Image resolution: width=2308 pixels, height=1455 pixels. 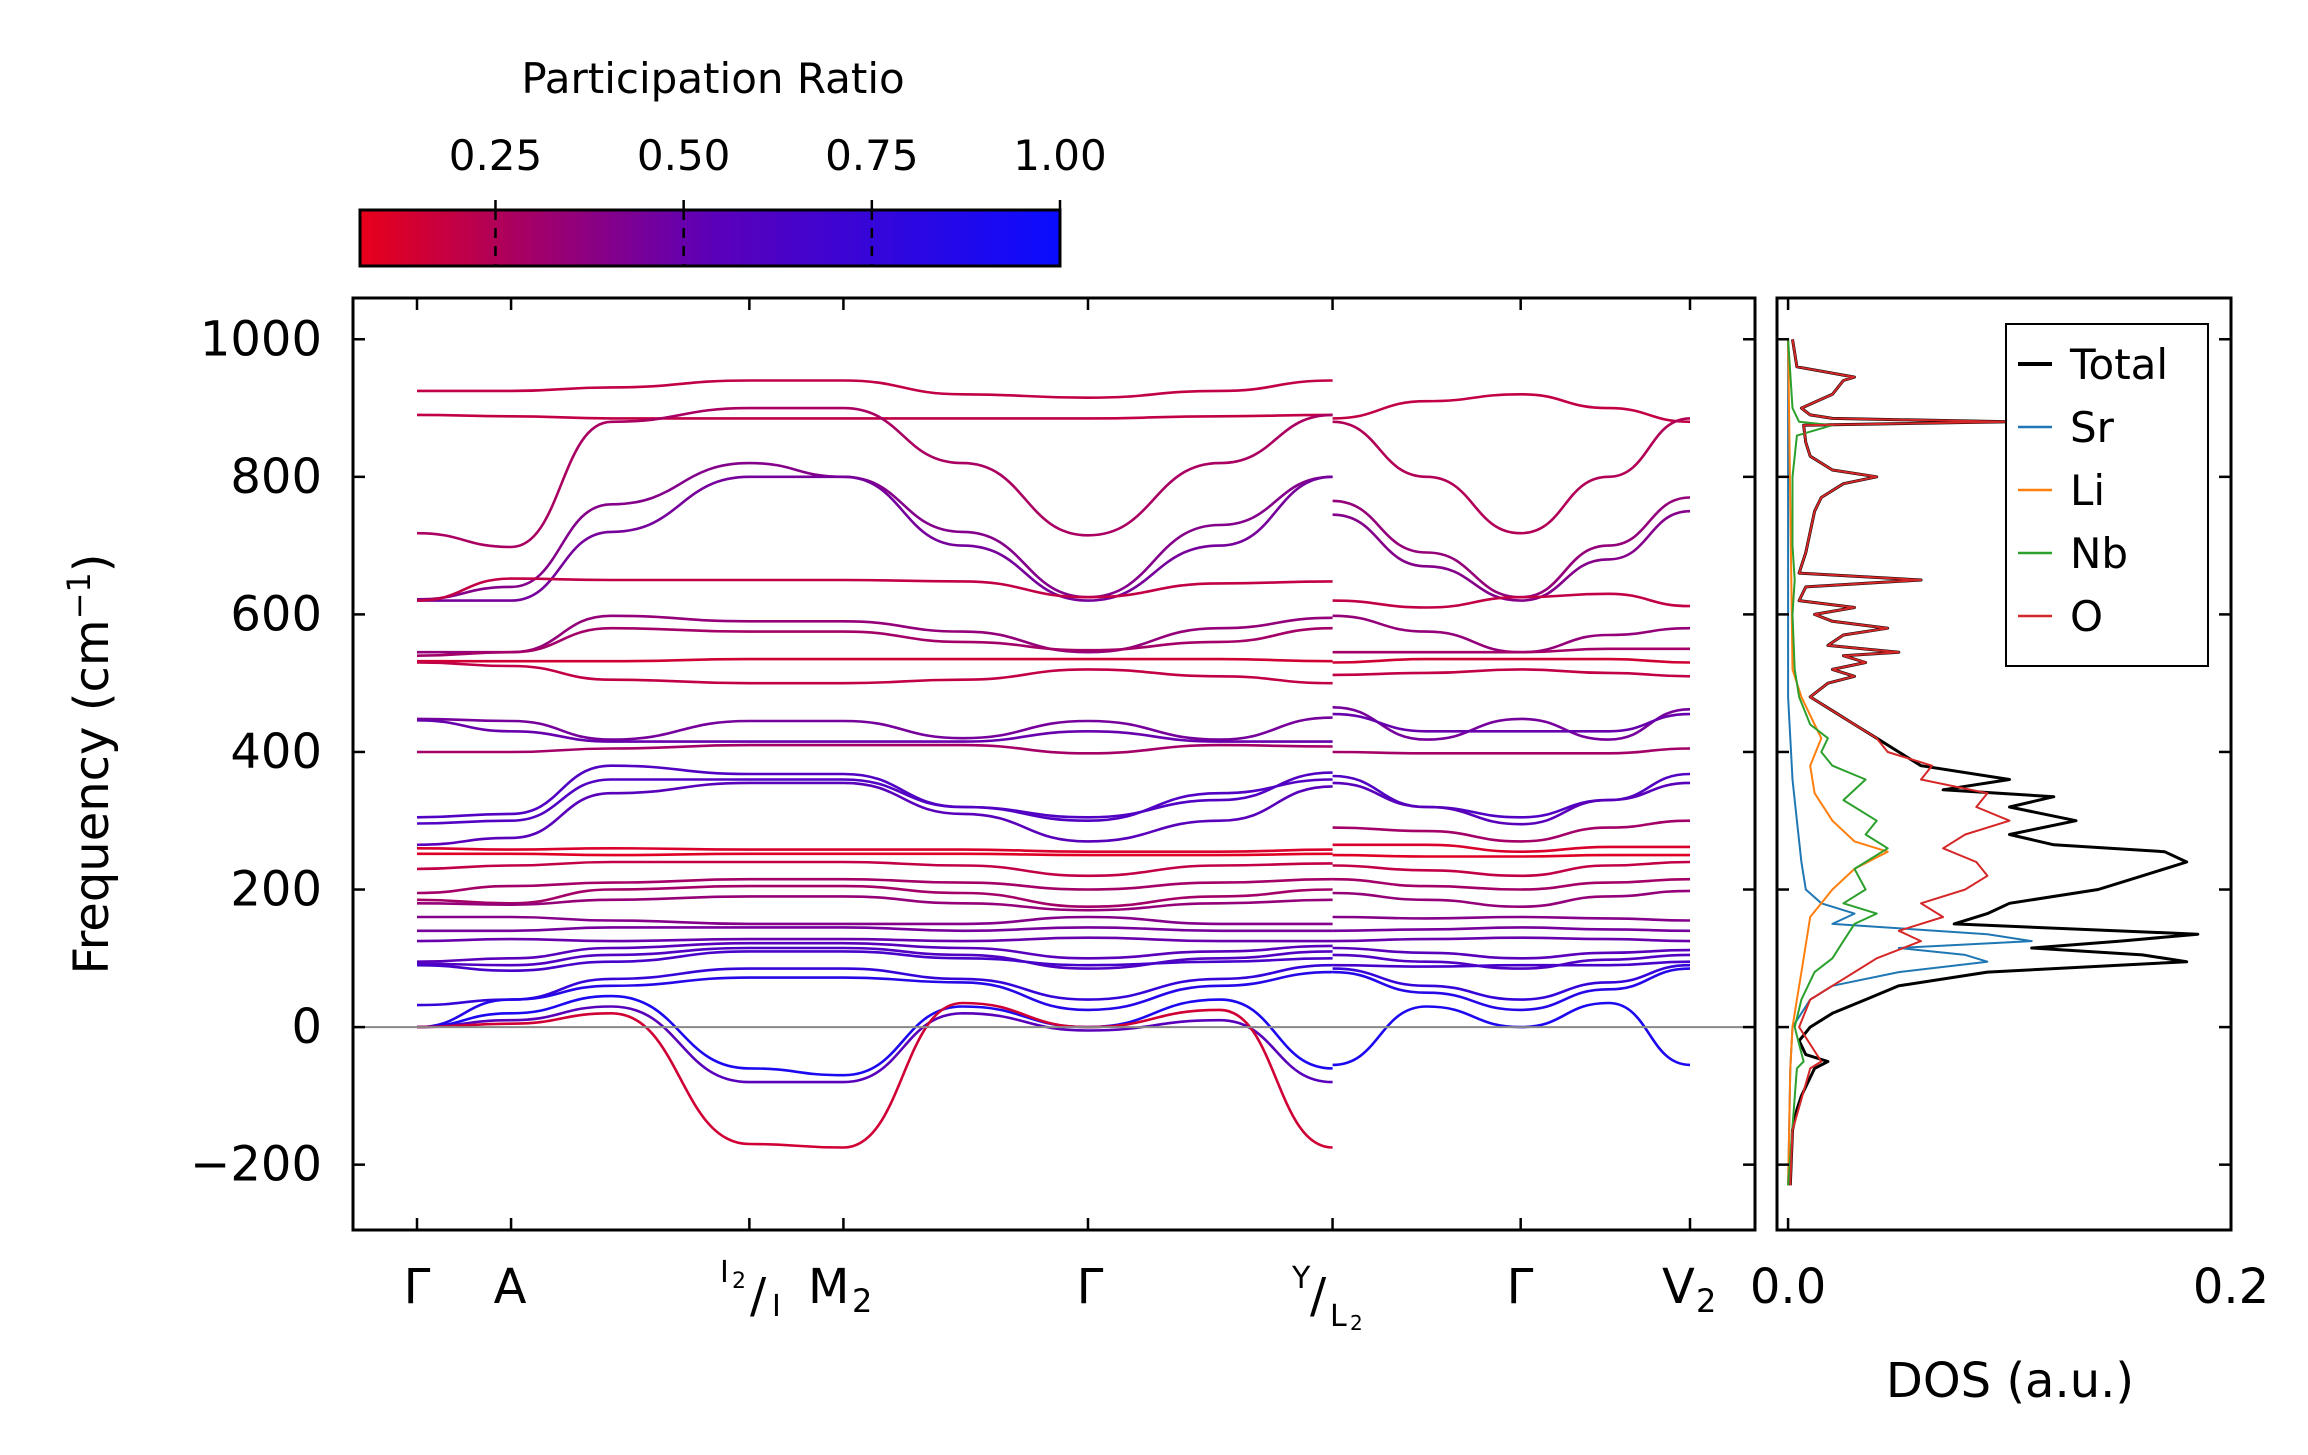 I want to click on kpath-label-m2: M 2, so click(x=840, y=1289).